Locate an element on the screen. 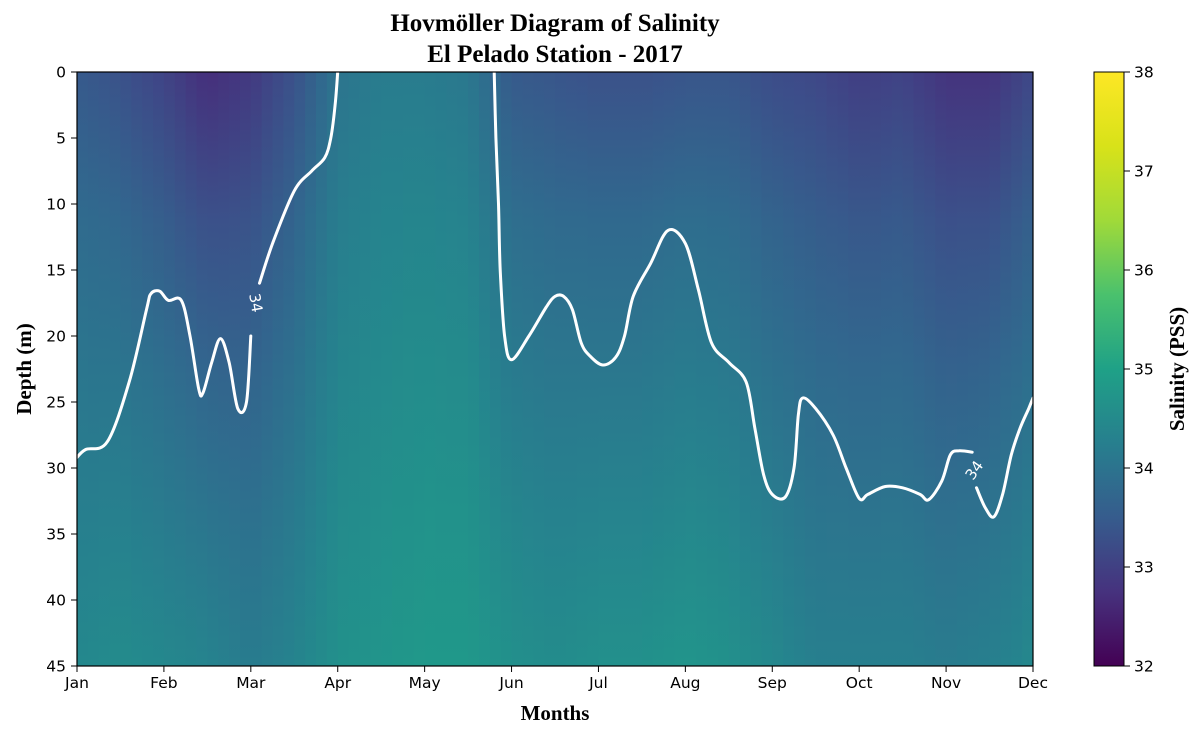 This screenshot has width=1200, height=738. colorbar-label: Salinity (PSS) is located at coordinates (1177, 369).